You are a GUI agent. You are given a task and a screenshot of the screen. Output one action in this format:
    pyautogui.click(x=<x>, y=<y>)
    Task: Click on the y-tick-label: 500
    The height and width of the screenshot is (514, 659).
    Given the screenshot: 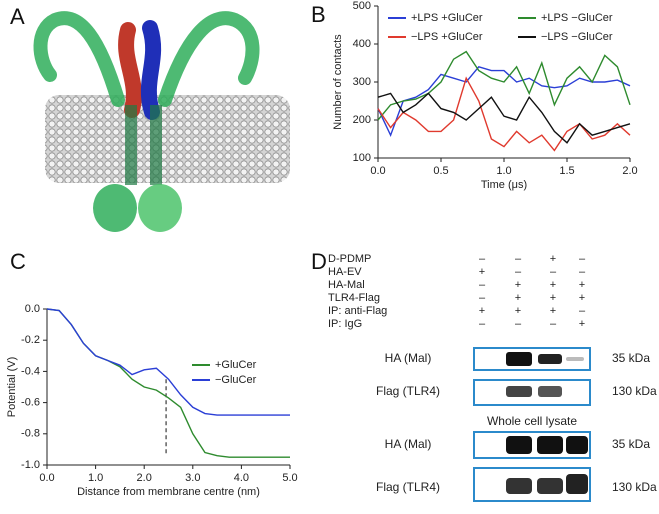 What is the action you would take?
    pyautogui.click(x=362, y=6)
    